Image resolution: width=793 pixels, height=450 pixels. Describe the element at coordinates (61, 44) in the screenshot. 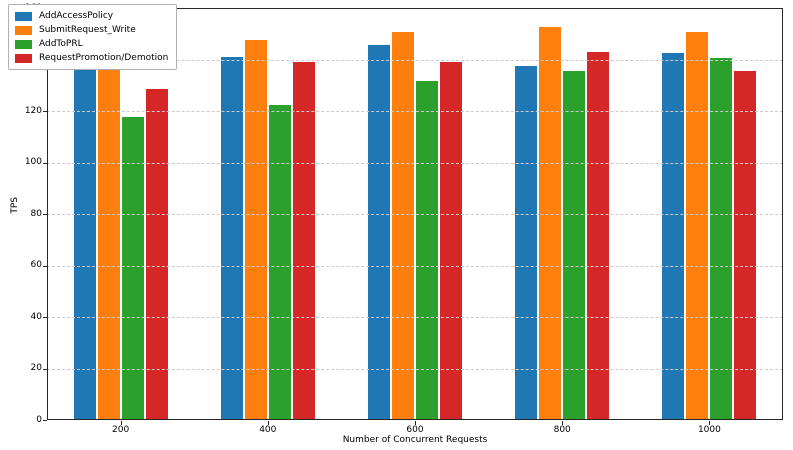

I see `legend-label: AddToPRL` at that location.